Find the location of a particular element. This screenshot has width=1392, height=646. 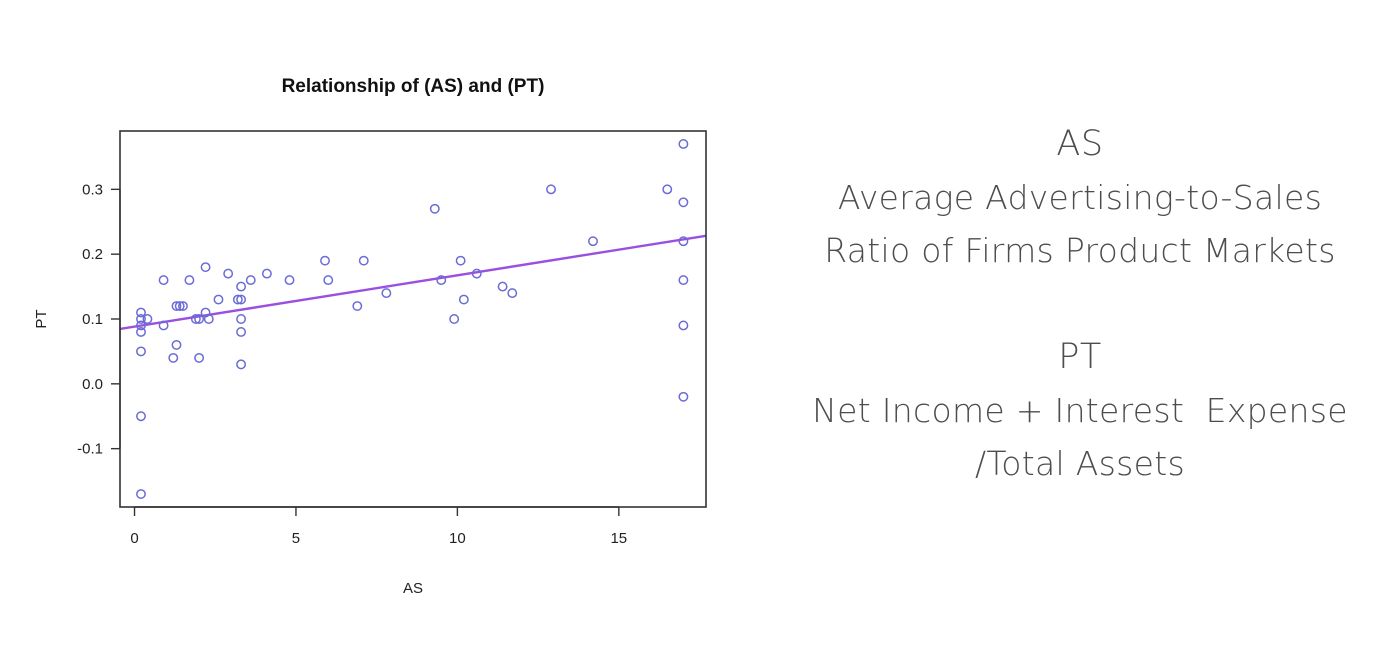

y-axis-label: PT is located at coordinates (41, 318).